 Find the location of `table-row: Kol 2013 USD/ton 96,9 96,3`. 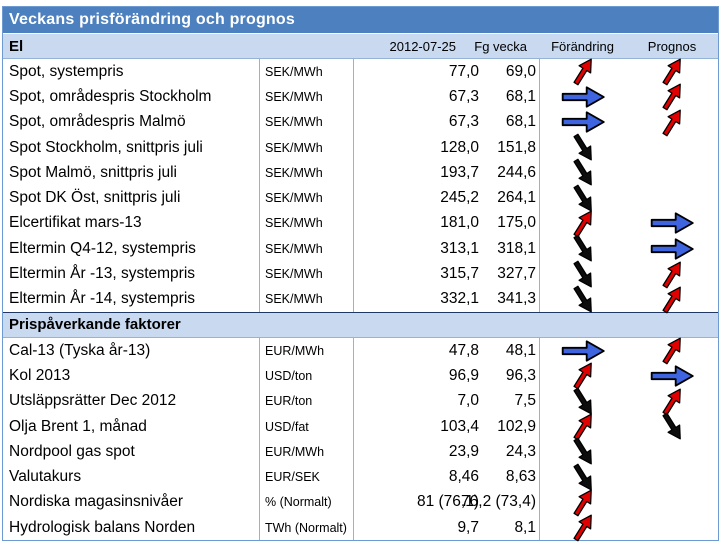

table-row: Kol 2013 USD/ton 96,9 96,3 is located at coordinates (360, 376).